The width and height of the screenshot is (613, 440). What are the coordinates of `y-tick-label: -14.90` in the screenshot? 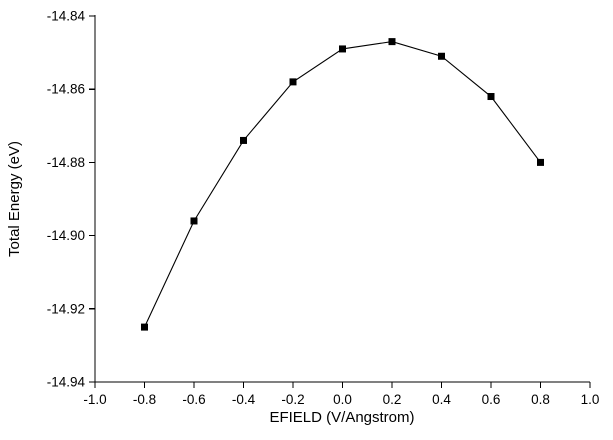 It's located at (66, 235).